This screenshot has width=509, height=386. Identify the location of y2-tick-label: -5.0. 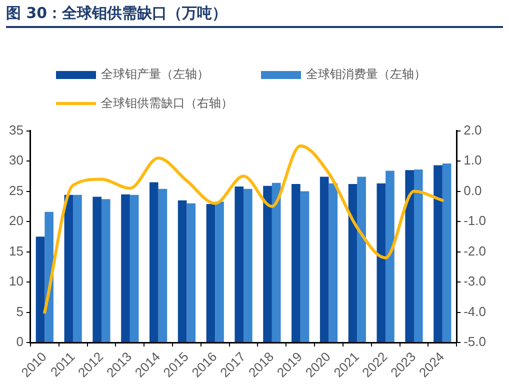
(475, 342).